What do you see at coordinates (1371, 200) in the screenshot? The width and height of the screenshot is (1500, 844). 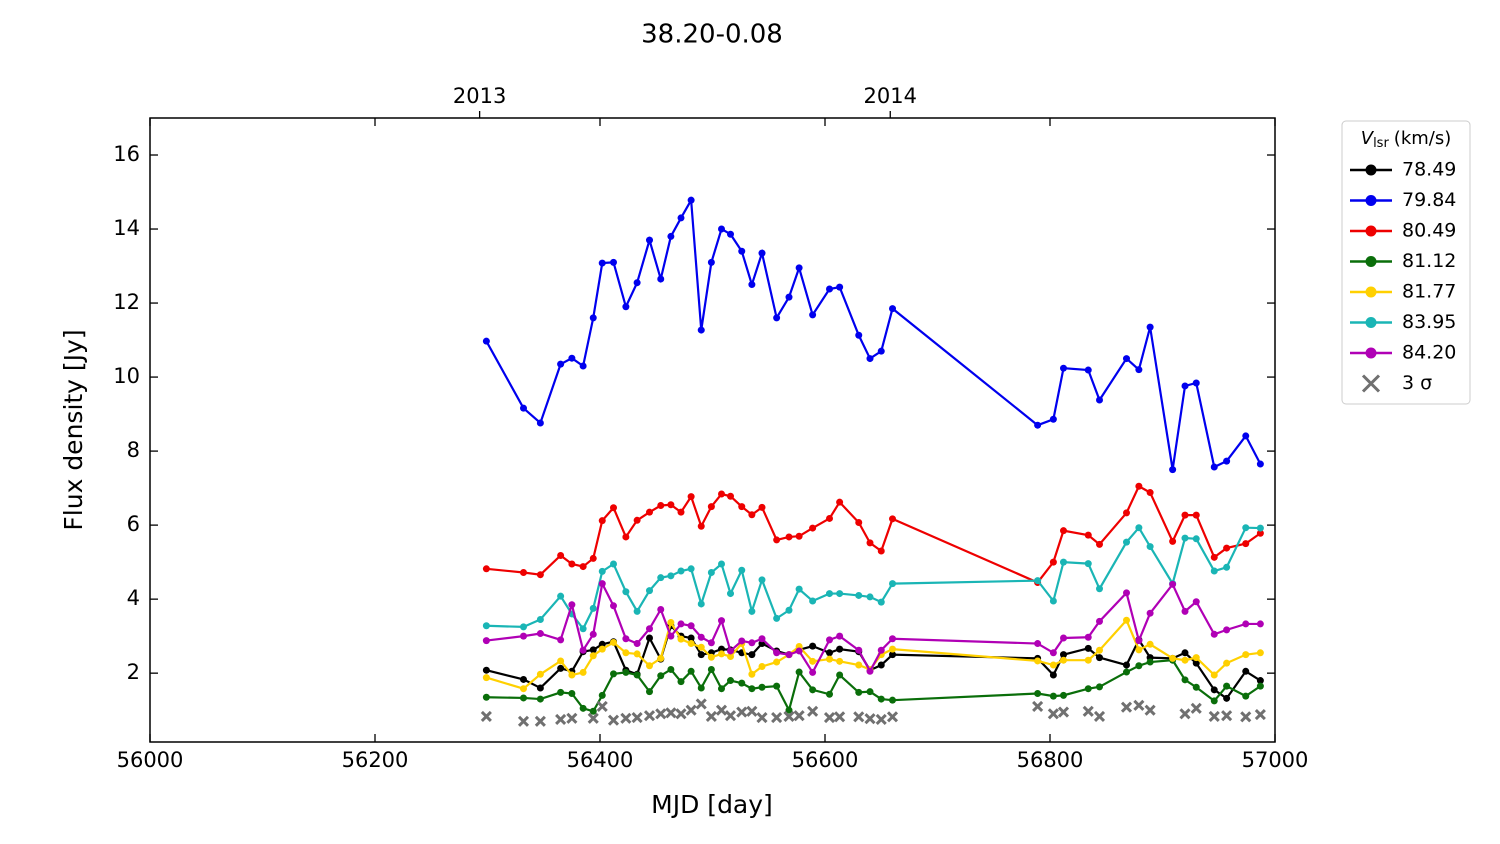 I see `legend-marker` at bounding box center [1371, 200].